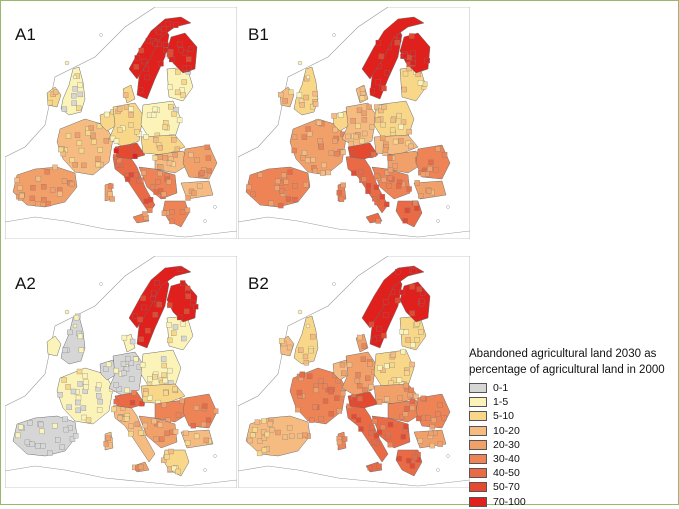  I want to click on region-norway, so click(160, 297).